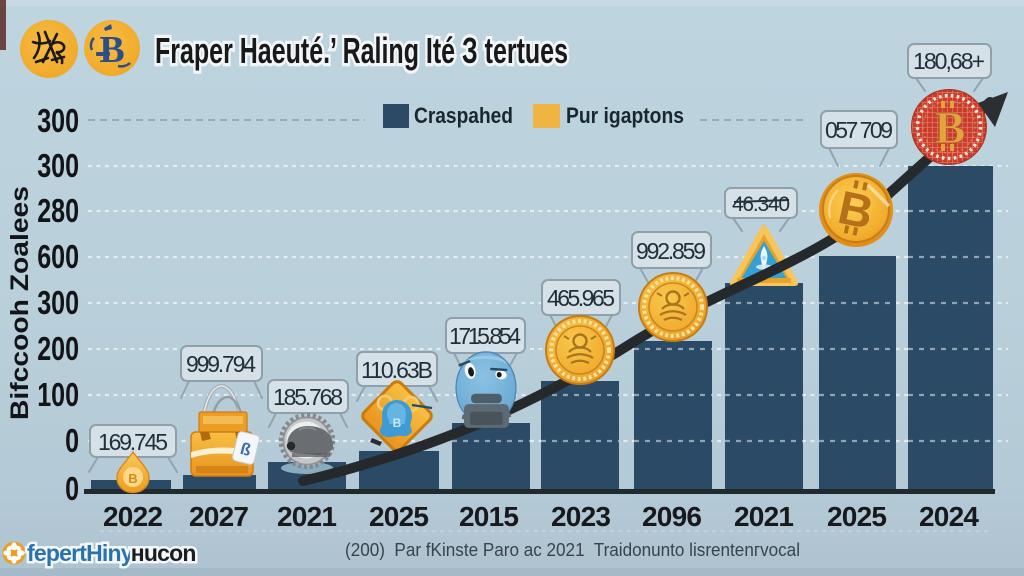 This screenshot has width=1024, height=576. What do you see at coordinates (581, 298) in the screenshot?
I see `svg-text: 465.965` at bounding box center [581, 298].